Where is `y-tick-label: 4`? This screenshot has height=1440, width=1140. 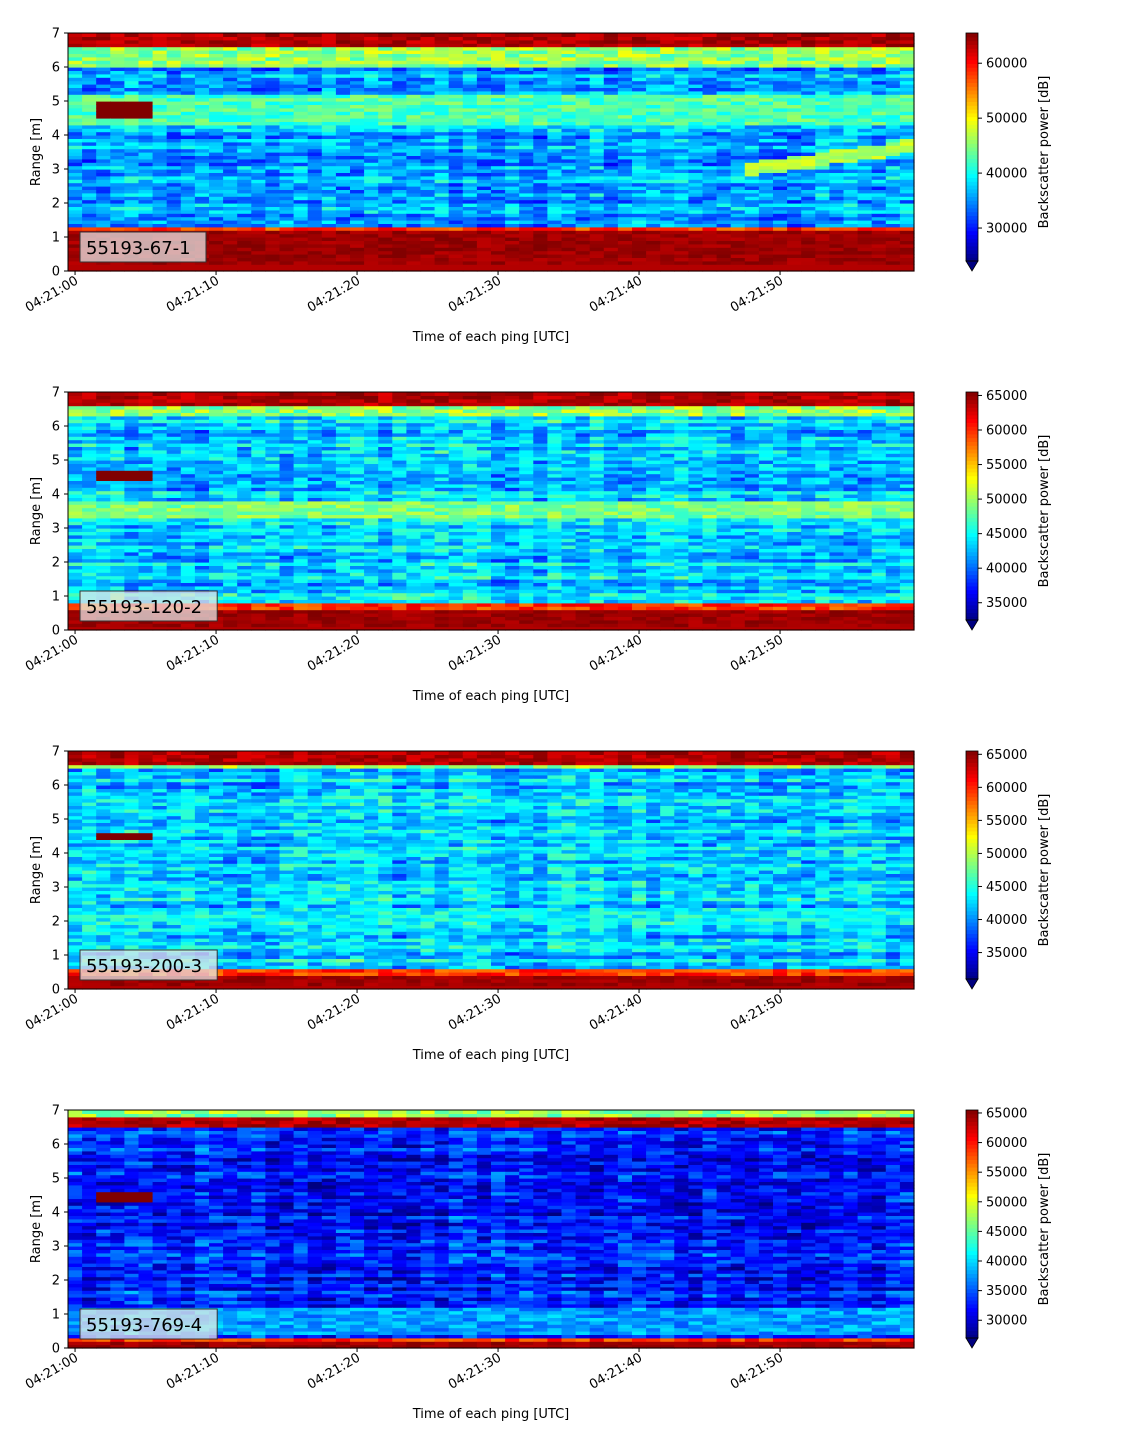 y-tick-label: 4 is located at coordinates (56, 136).